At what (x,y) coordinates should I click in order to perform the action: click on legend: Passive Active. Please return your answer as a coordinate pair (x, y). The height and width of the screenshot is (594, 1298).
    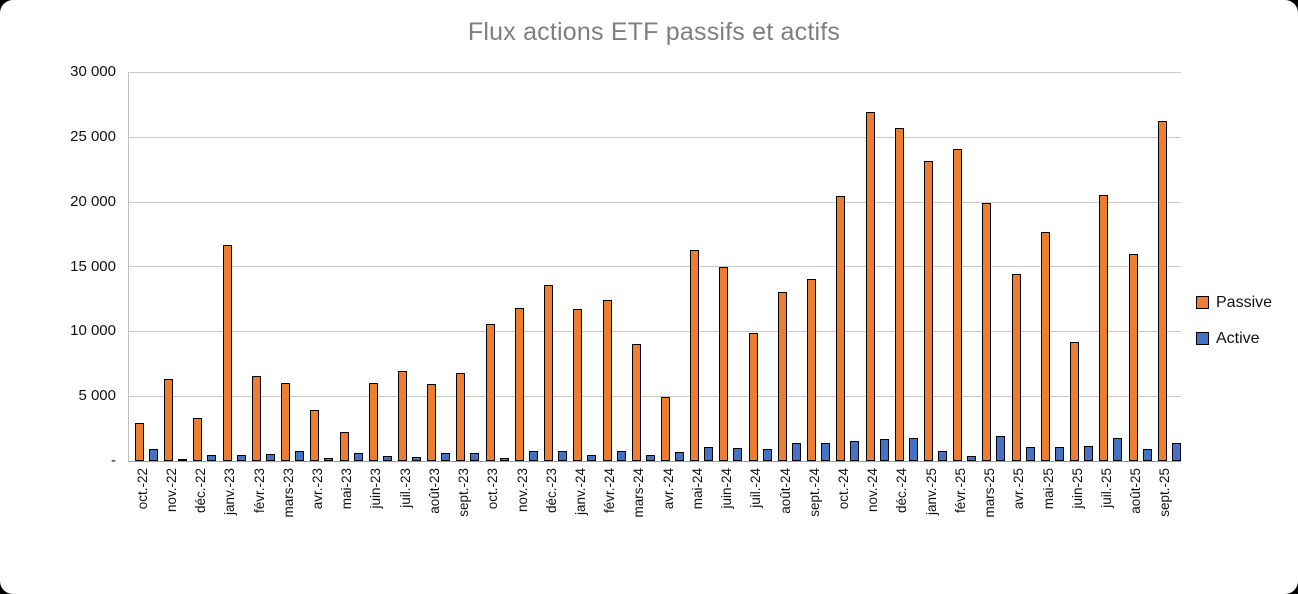
    Looking at the image, I should click on (1234, 325).